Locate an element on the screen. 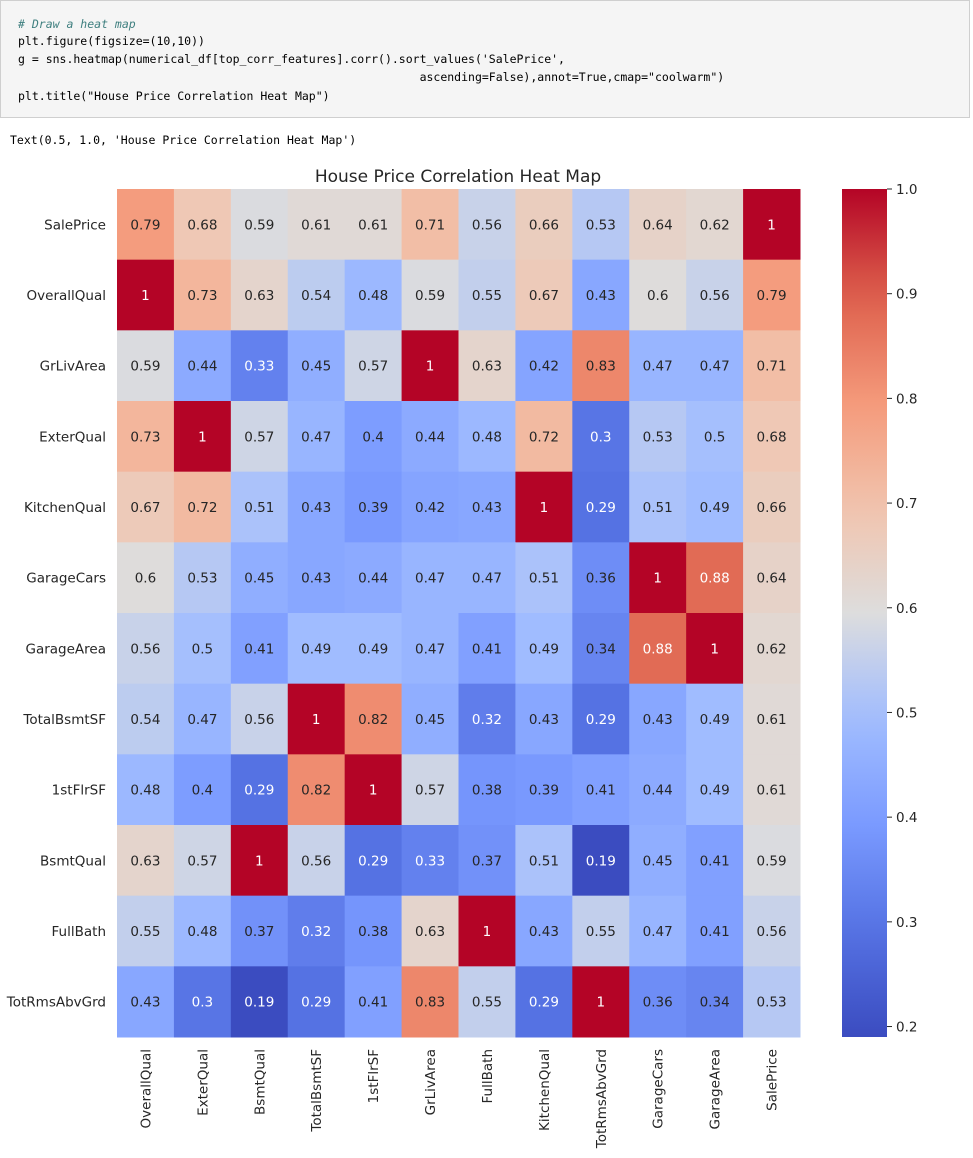  column-label: TotalBsmtSF is located at coordinates (317, 1091).